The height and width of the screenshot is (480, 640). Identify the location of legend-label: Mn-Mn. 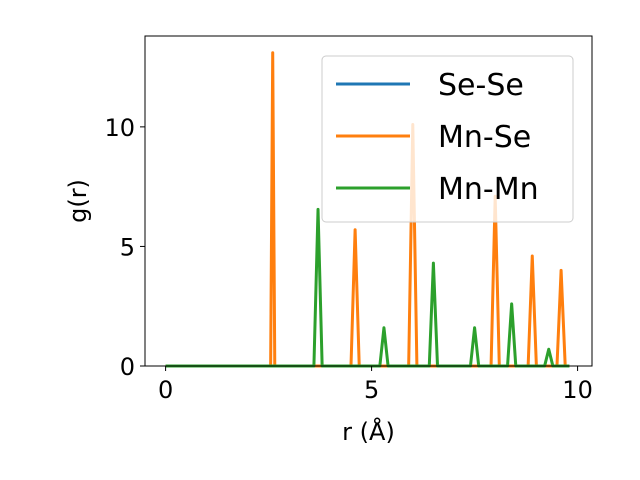
(488, 189).